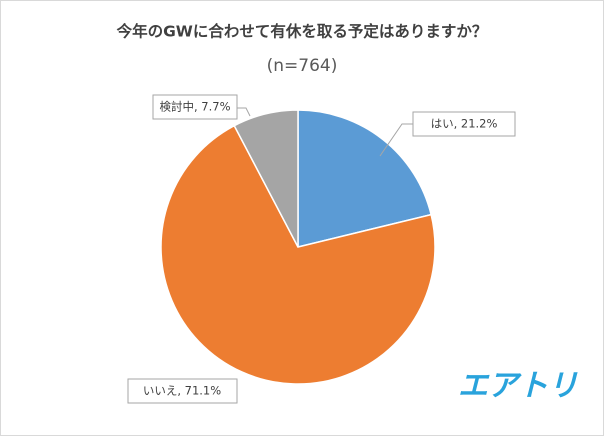 This screenshot has width=604, height=436. I want to click on data-label: いいえ, 71.1%, so click(182, 391).